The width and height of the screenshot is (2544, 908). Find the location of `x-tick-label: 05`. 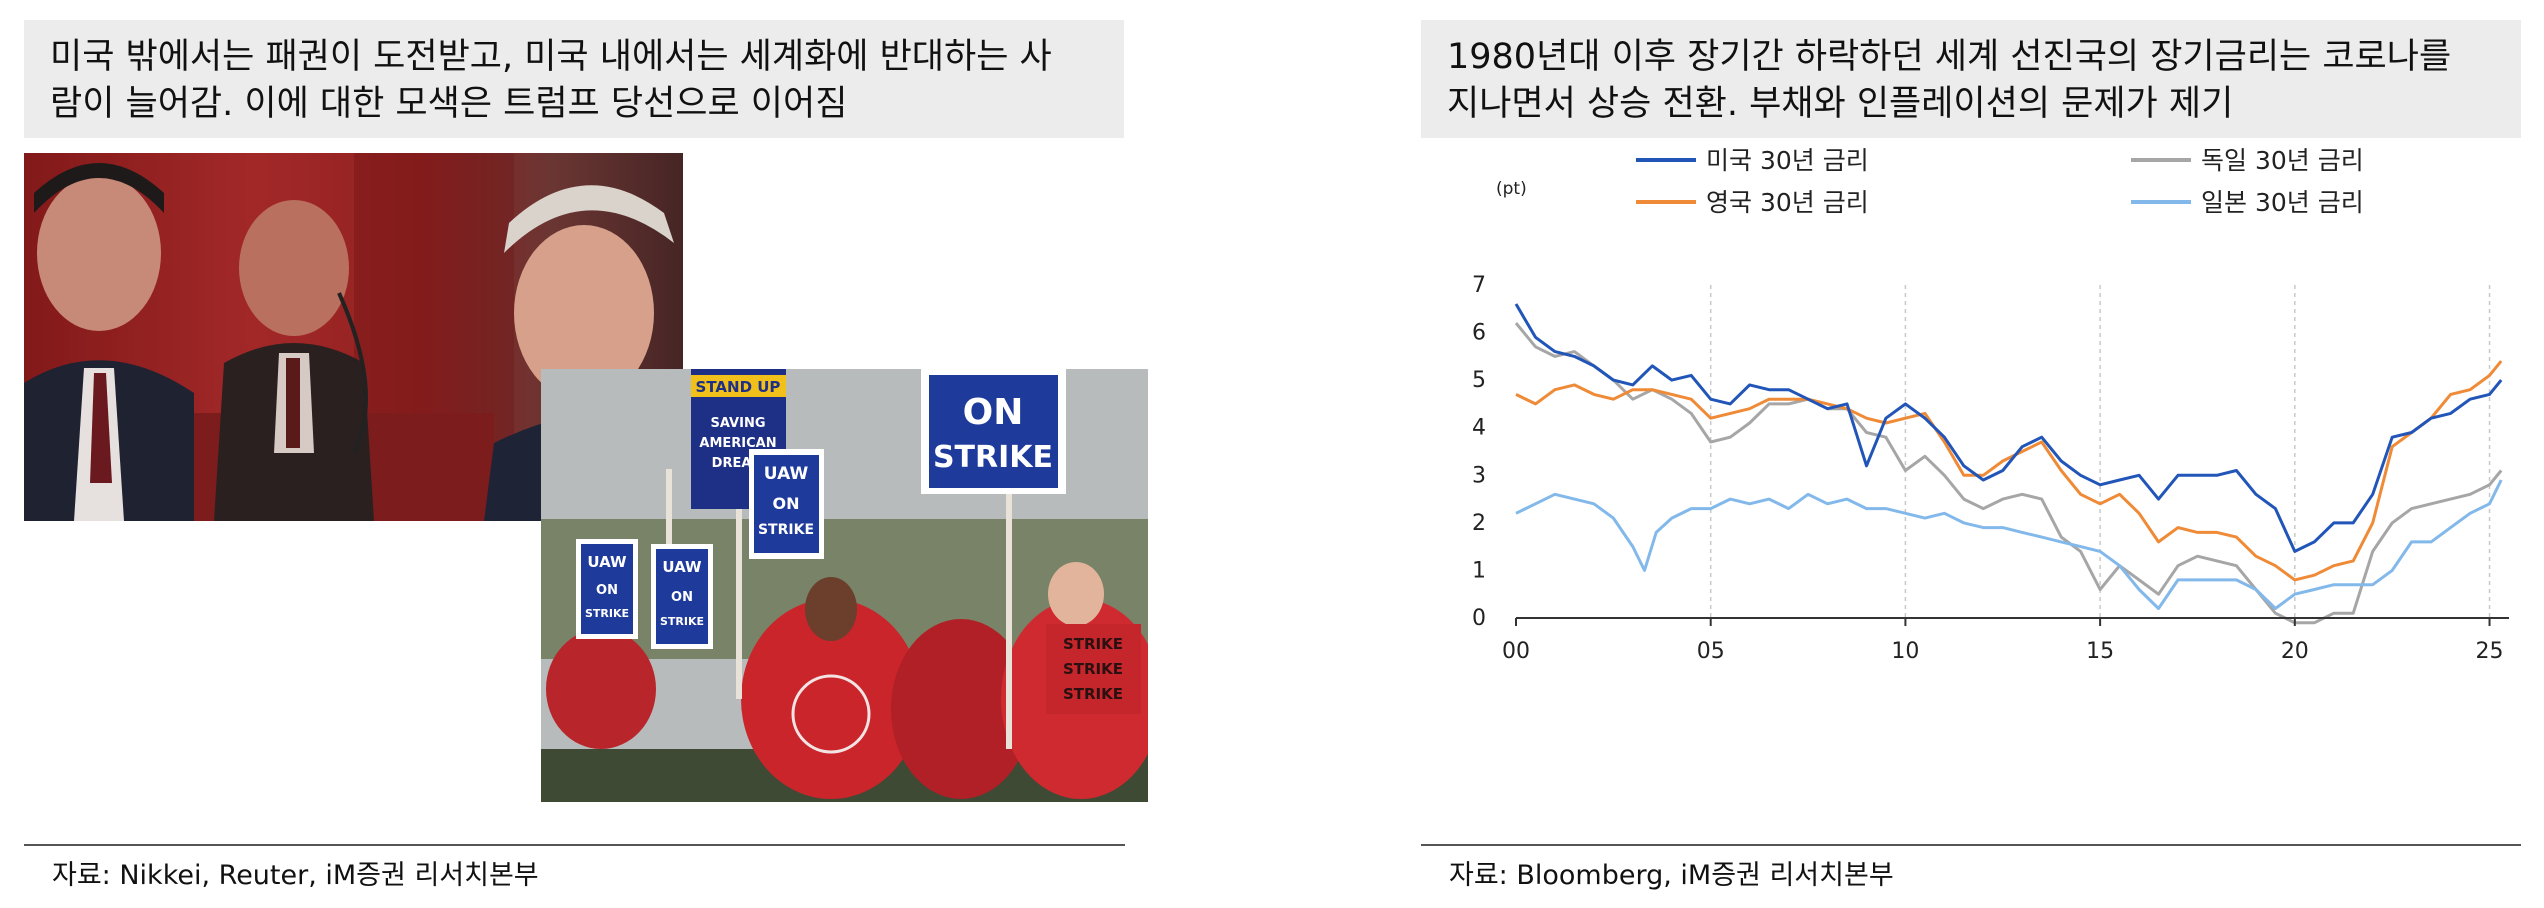

x-tick-label: 05 is located at coordinates (1711, 651).